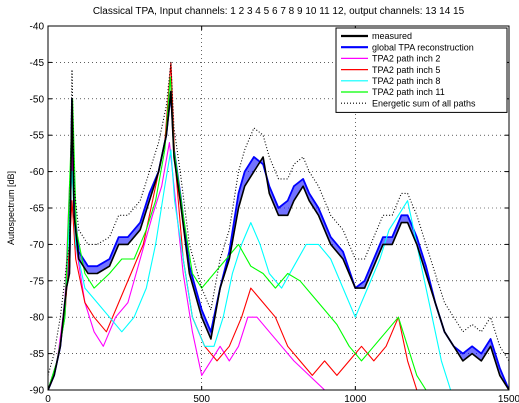 The width and height of the screenshot is (519, 403). What do you see at coordinates (355, 398) in the screenshot?
I see `x-tick-label: 1000` at bounding box center [355, 398].